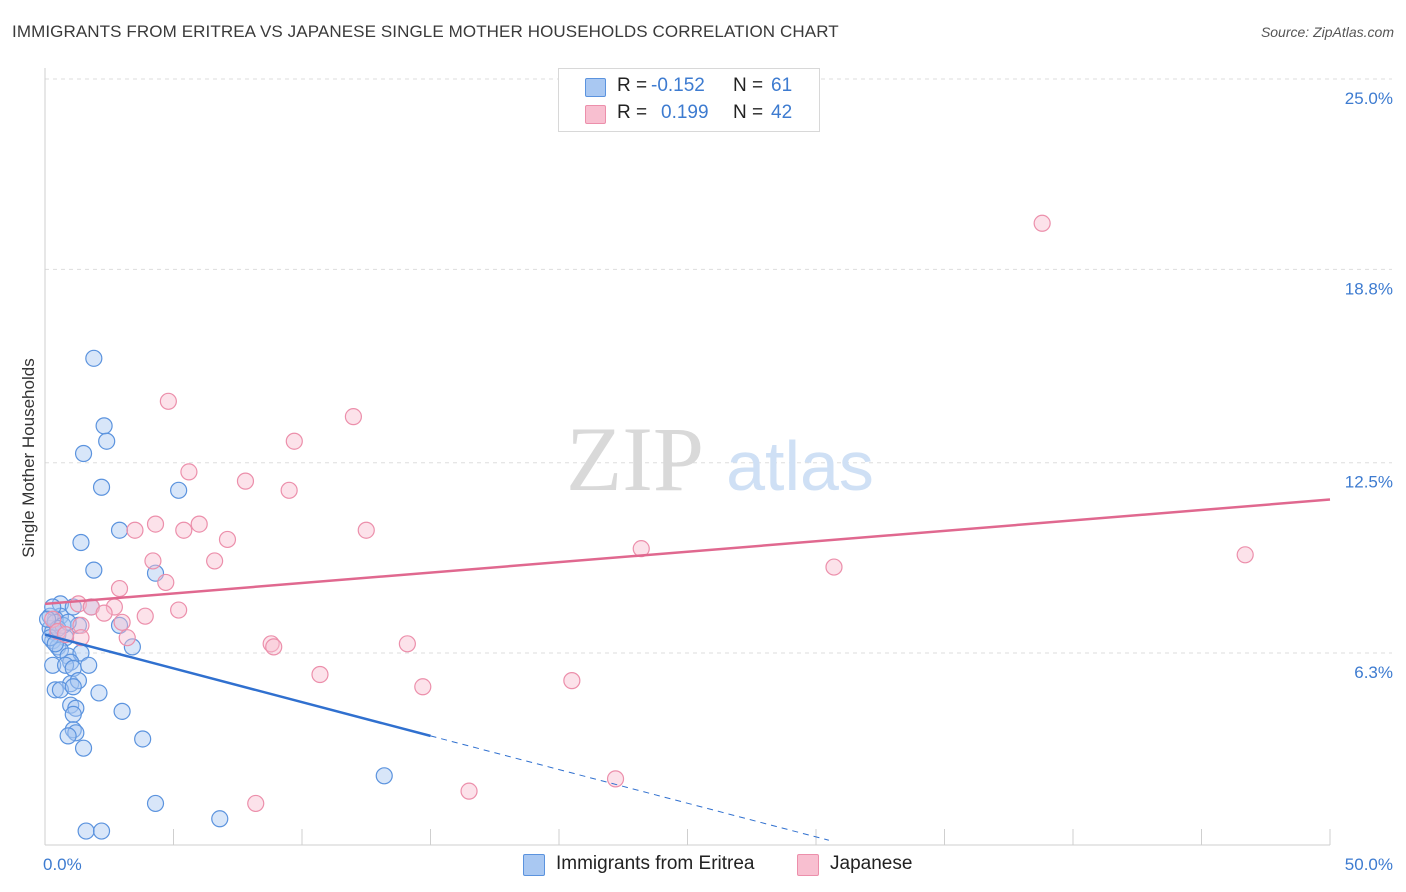  What do you see at coordinates (782, 112) in the screenshot?
I see `legend-n-value: 42` at bounding box center [782, 112].